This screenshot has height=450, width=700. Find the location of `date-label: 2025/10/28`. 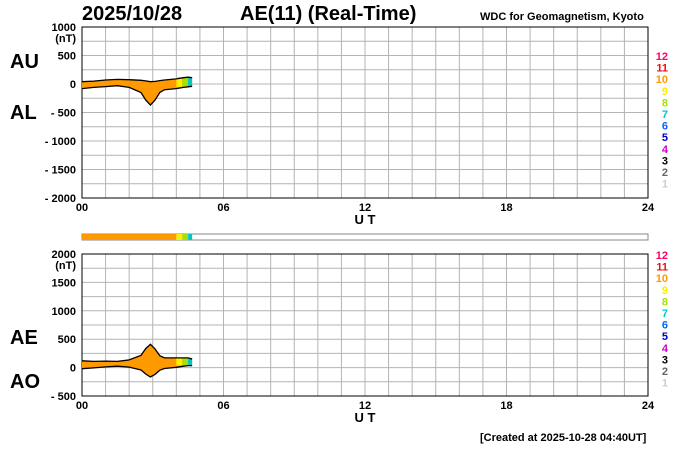

date-label: 2025/10/28 is located at coordinates (132, 14).